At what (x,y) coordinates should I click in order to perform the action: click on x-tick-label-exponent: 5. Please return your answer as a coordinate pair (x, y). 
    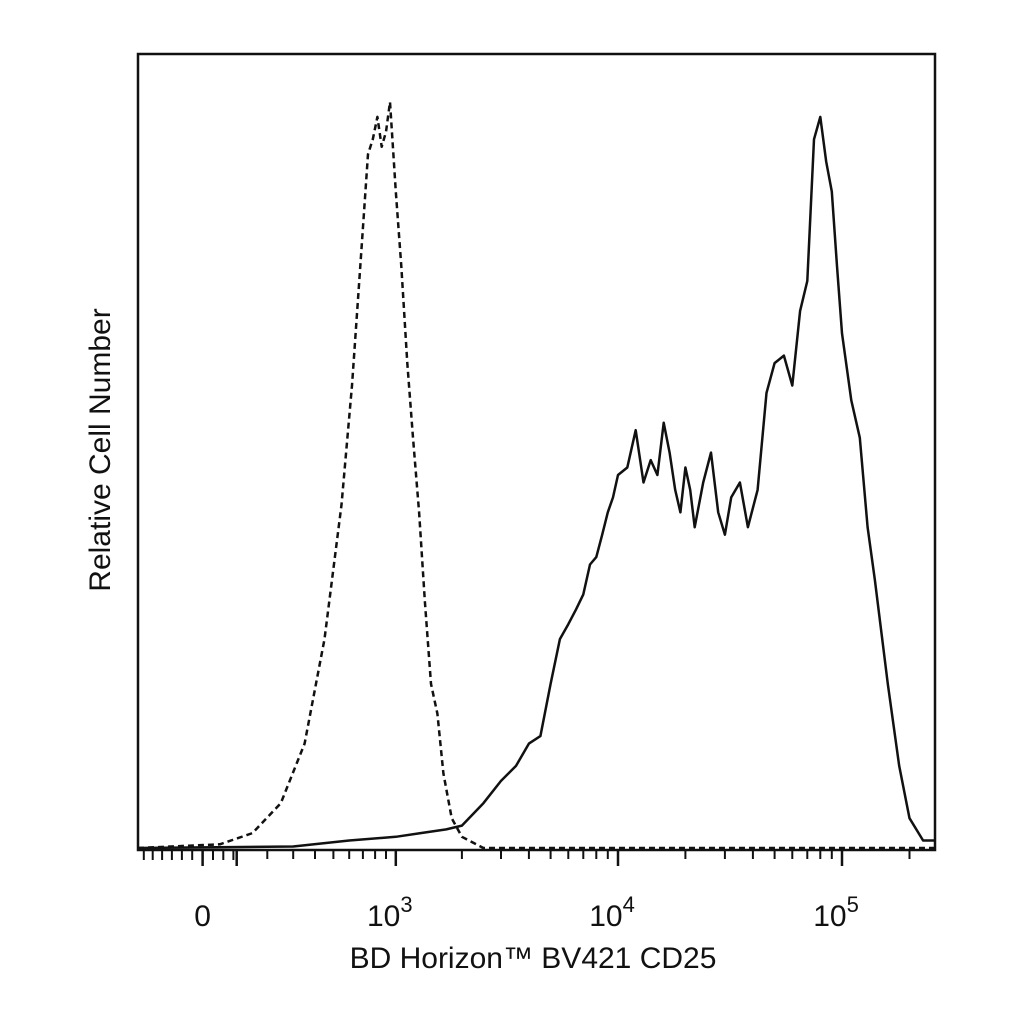
    Looking at the image, I should click on (853, 904).